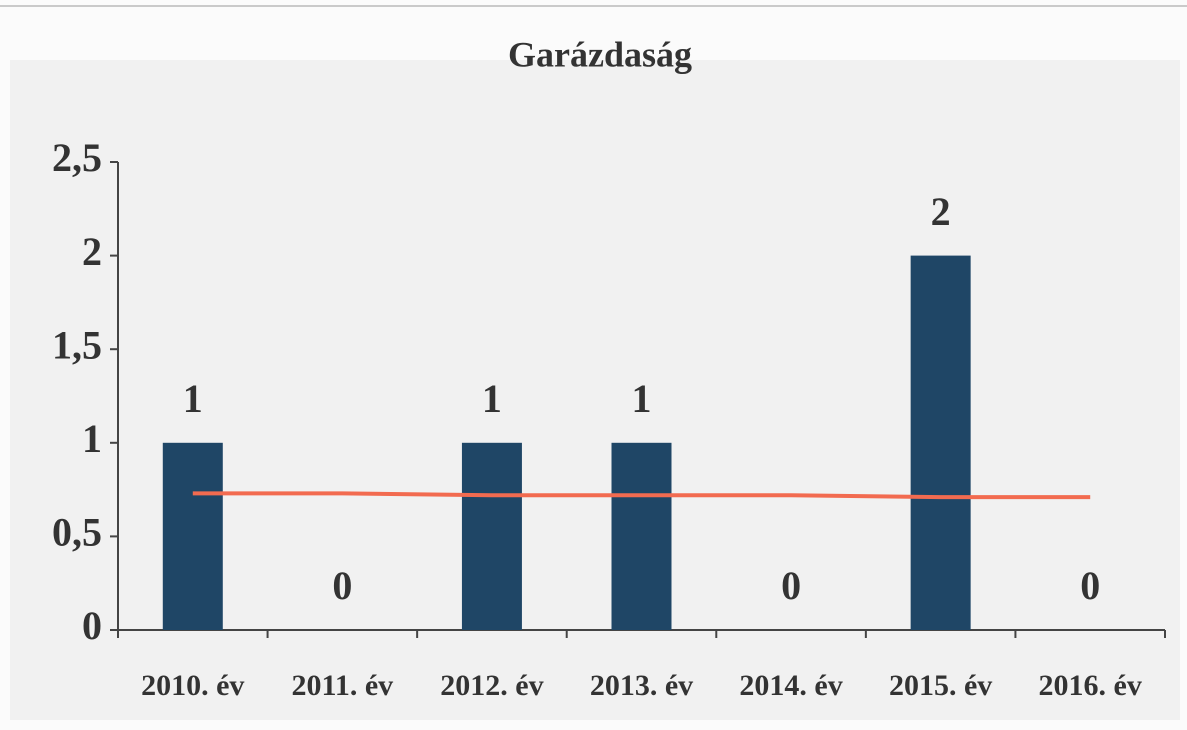  Describe the element at coordinates (77, 532) in the screenshot. I see `y-tick-label: 0,5` at that location.